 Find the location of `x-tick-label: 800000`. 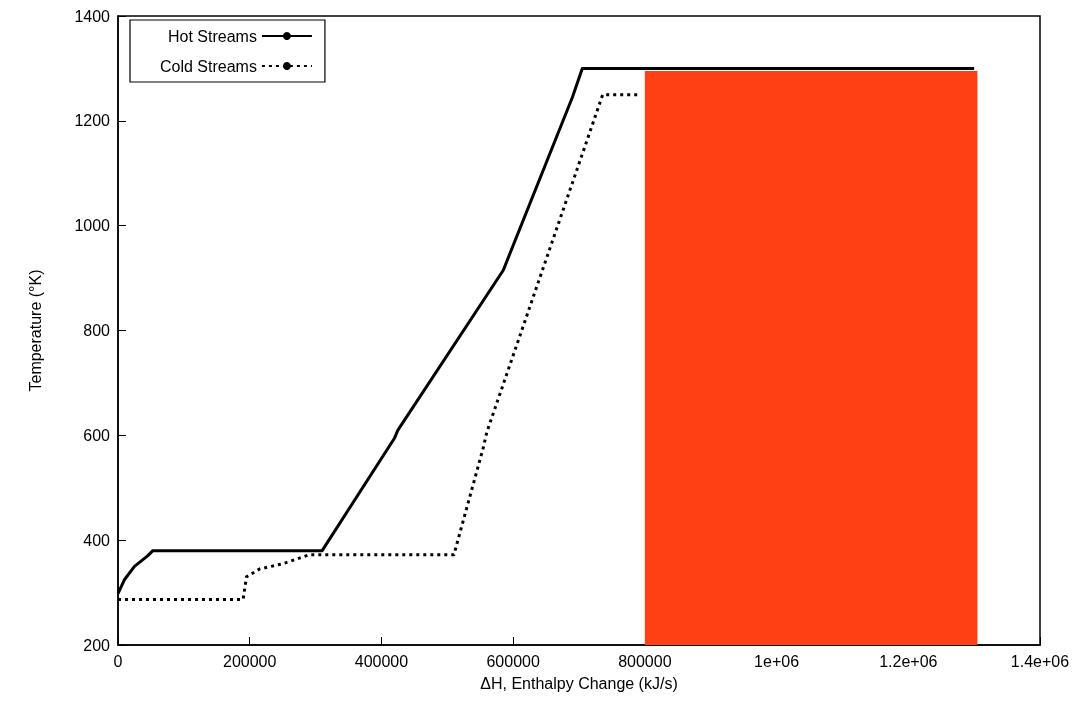

x-tick-label: 800000 is located at coordinates (645, 661).